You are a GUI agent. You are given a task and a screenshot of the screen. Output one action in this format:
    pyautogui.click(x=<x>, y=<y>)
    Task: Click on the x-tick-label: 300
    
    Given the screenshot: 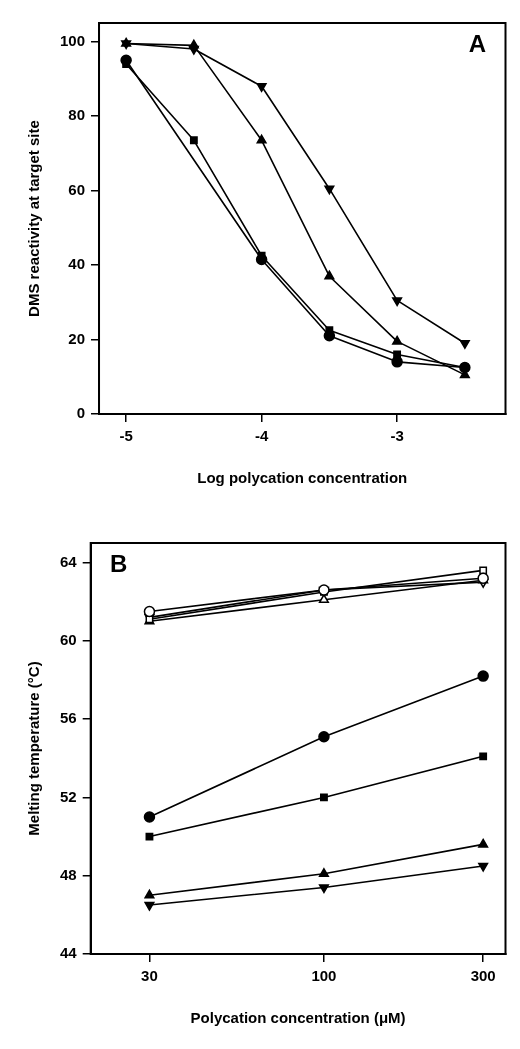 What is the action you would take?
    pyautogui.click(x=483, y=976)
    